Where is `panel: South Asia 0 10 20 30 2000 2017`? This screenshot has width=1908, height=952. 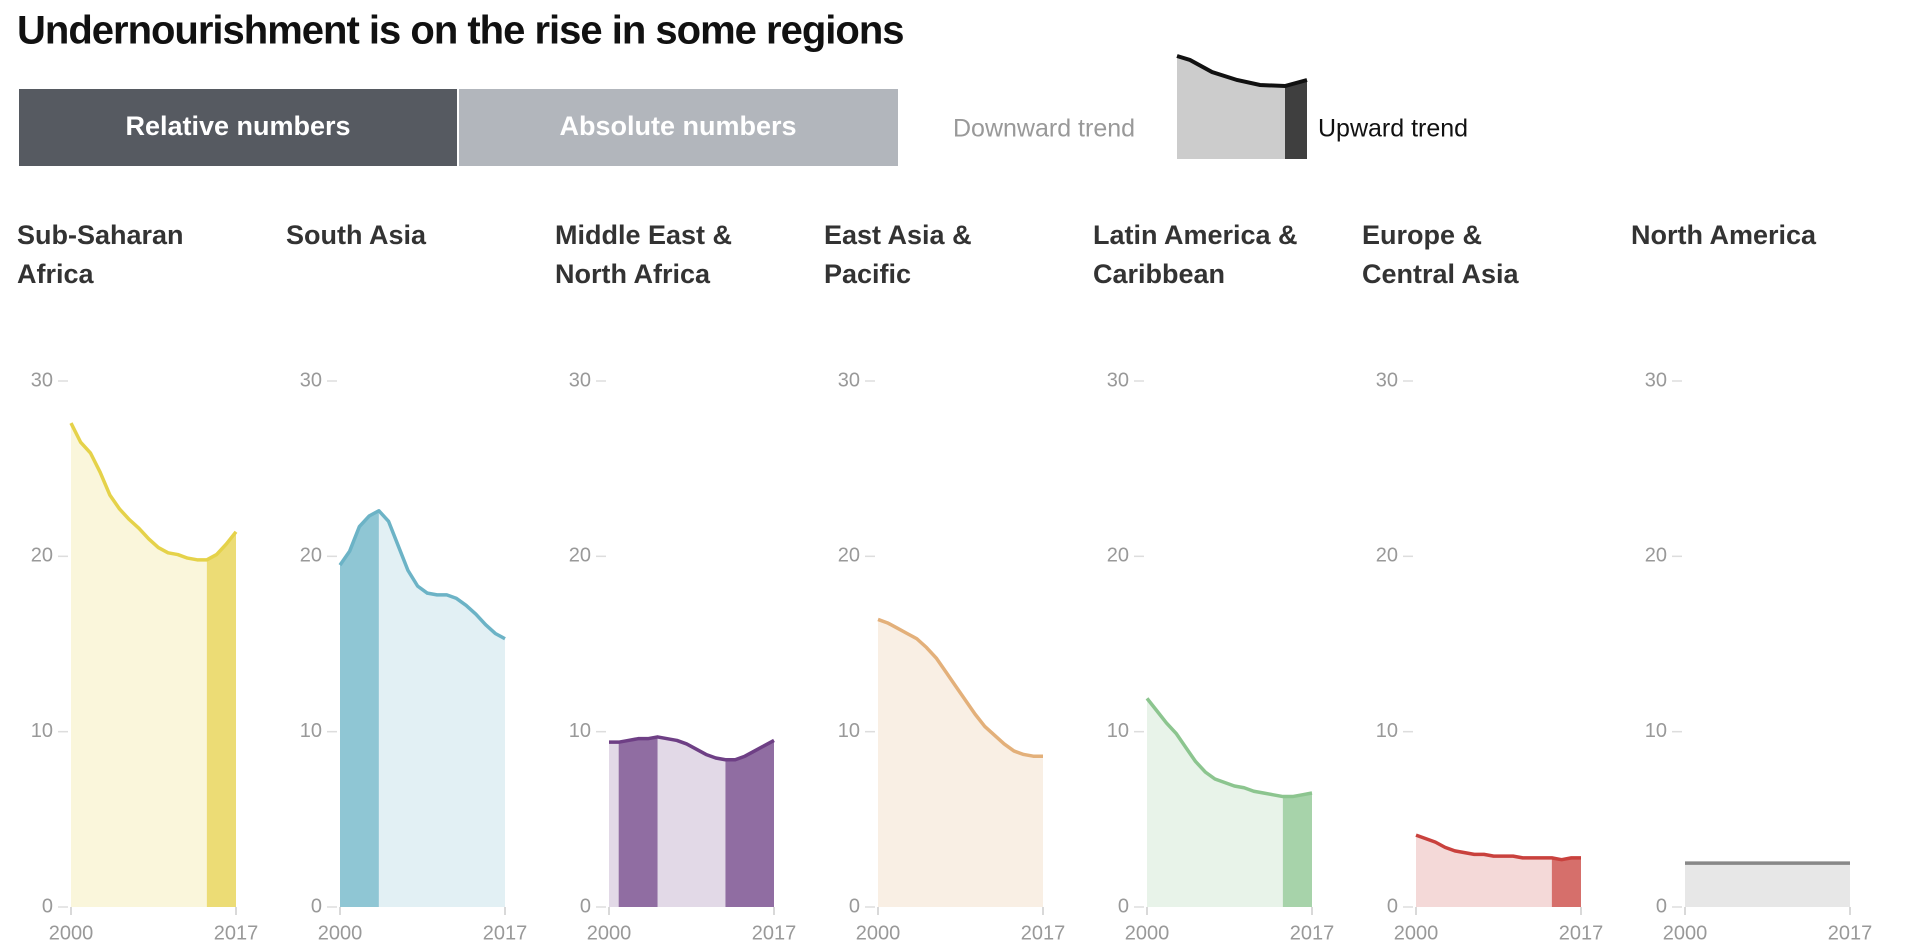
panel: South Asia 0 10 20 30 2000 2017 is located at coordinates (406, 582).